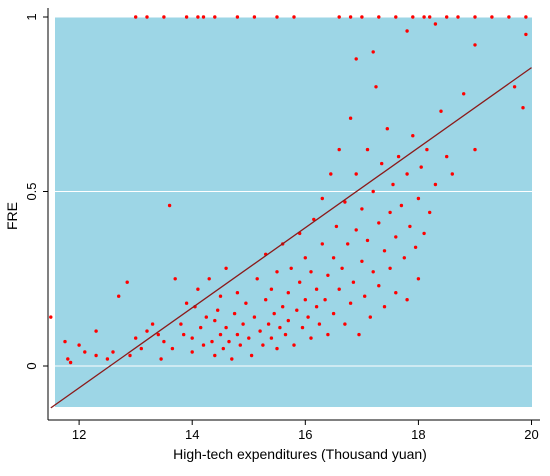  I want to click on x-tick-label: 12, so click(79, 434).